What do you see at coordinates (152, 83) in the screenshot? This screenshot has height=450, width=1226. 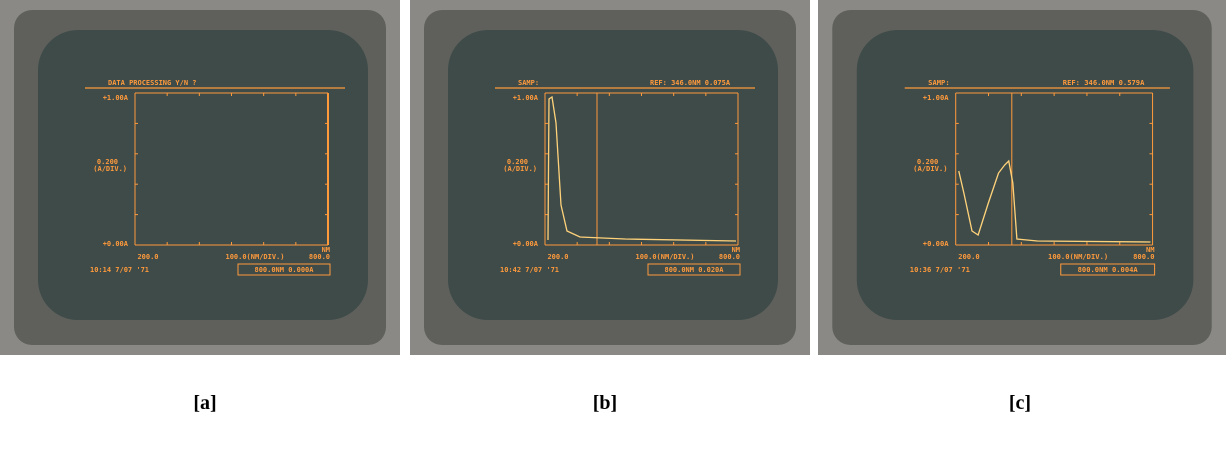 I see `header-text: DATA PROCESSING Y/N ?` at bounding box center [152, 83].